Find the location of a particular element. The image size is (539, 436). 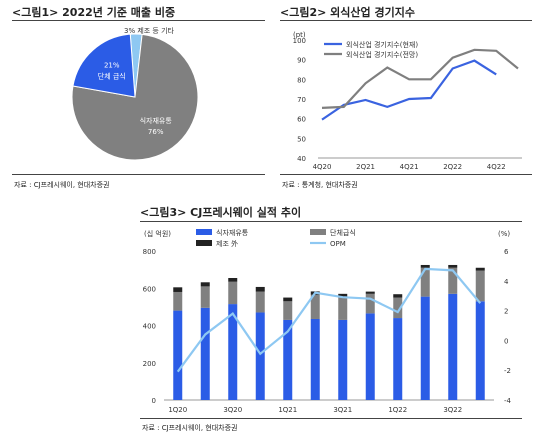

y-right-tick-label: -2 is located at coordinates (507, 371).